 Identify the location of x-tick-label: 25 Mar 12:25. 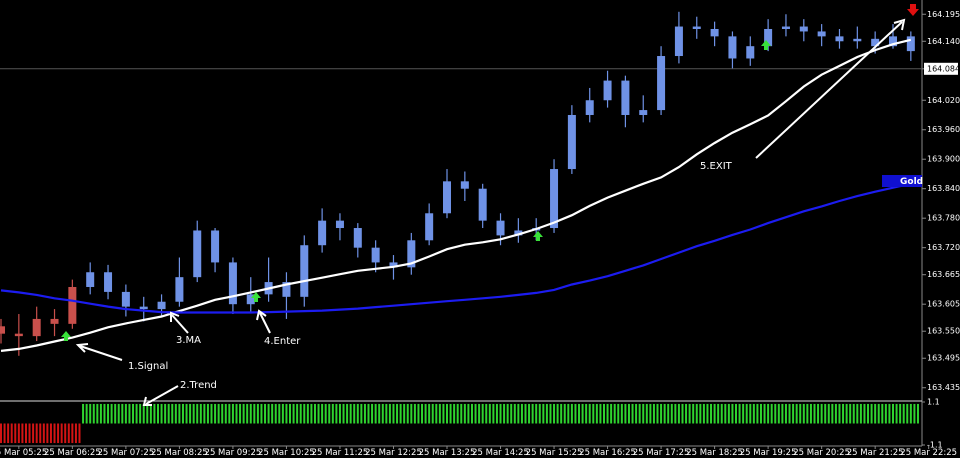
(393, 453).